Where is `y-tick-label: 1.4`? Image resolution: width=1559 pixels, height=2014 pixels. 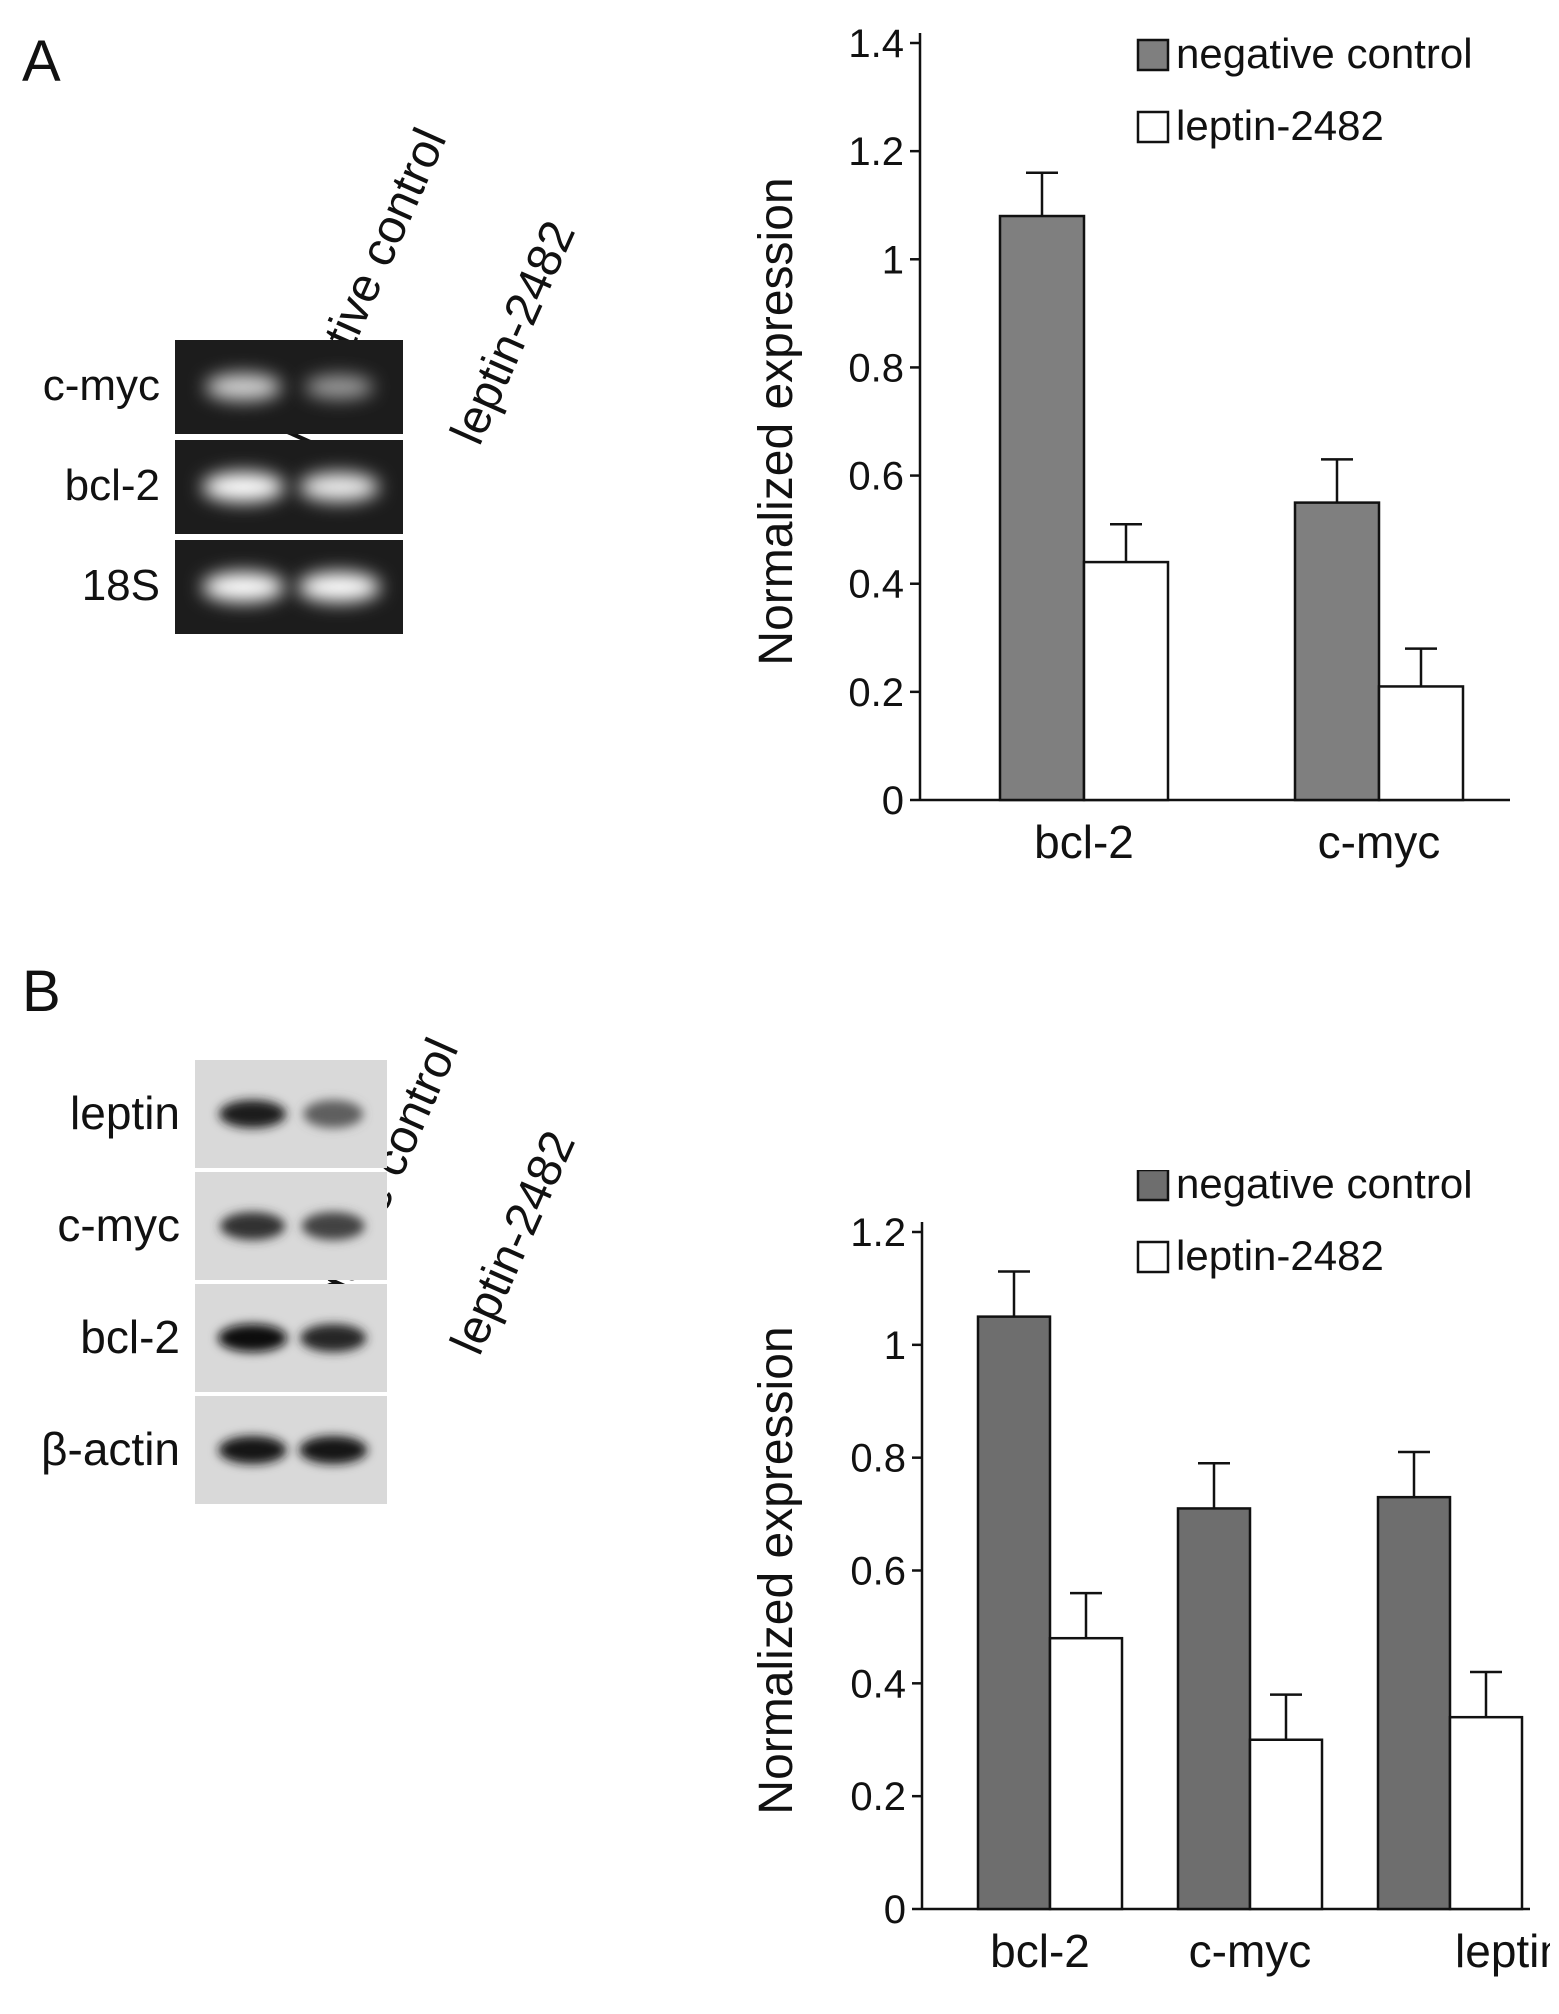
y-tick-label: 1.4 is located at coordinates (876, 44).